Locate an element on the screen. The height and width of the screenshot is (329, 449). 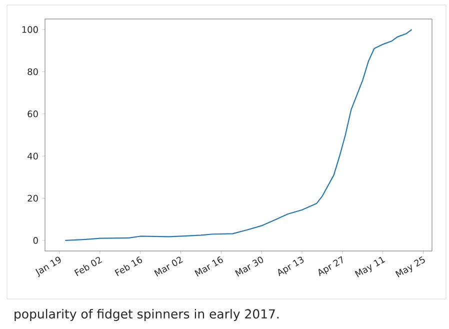
x-tick-label: May 25 is located at coordinates (410, 267).